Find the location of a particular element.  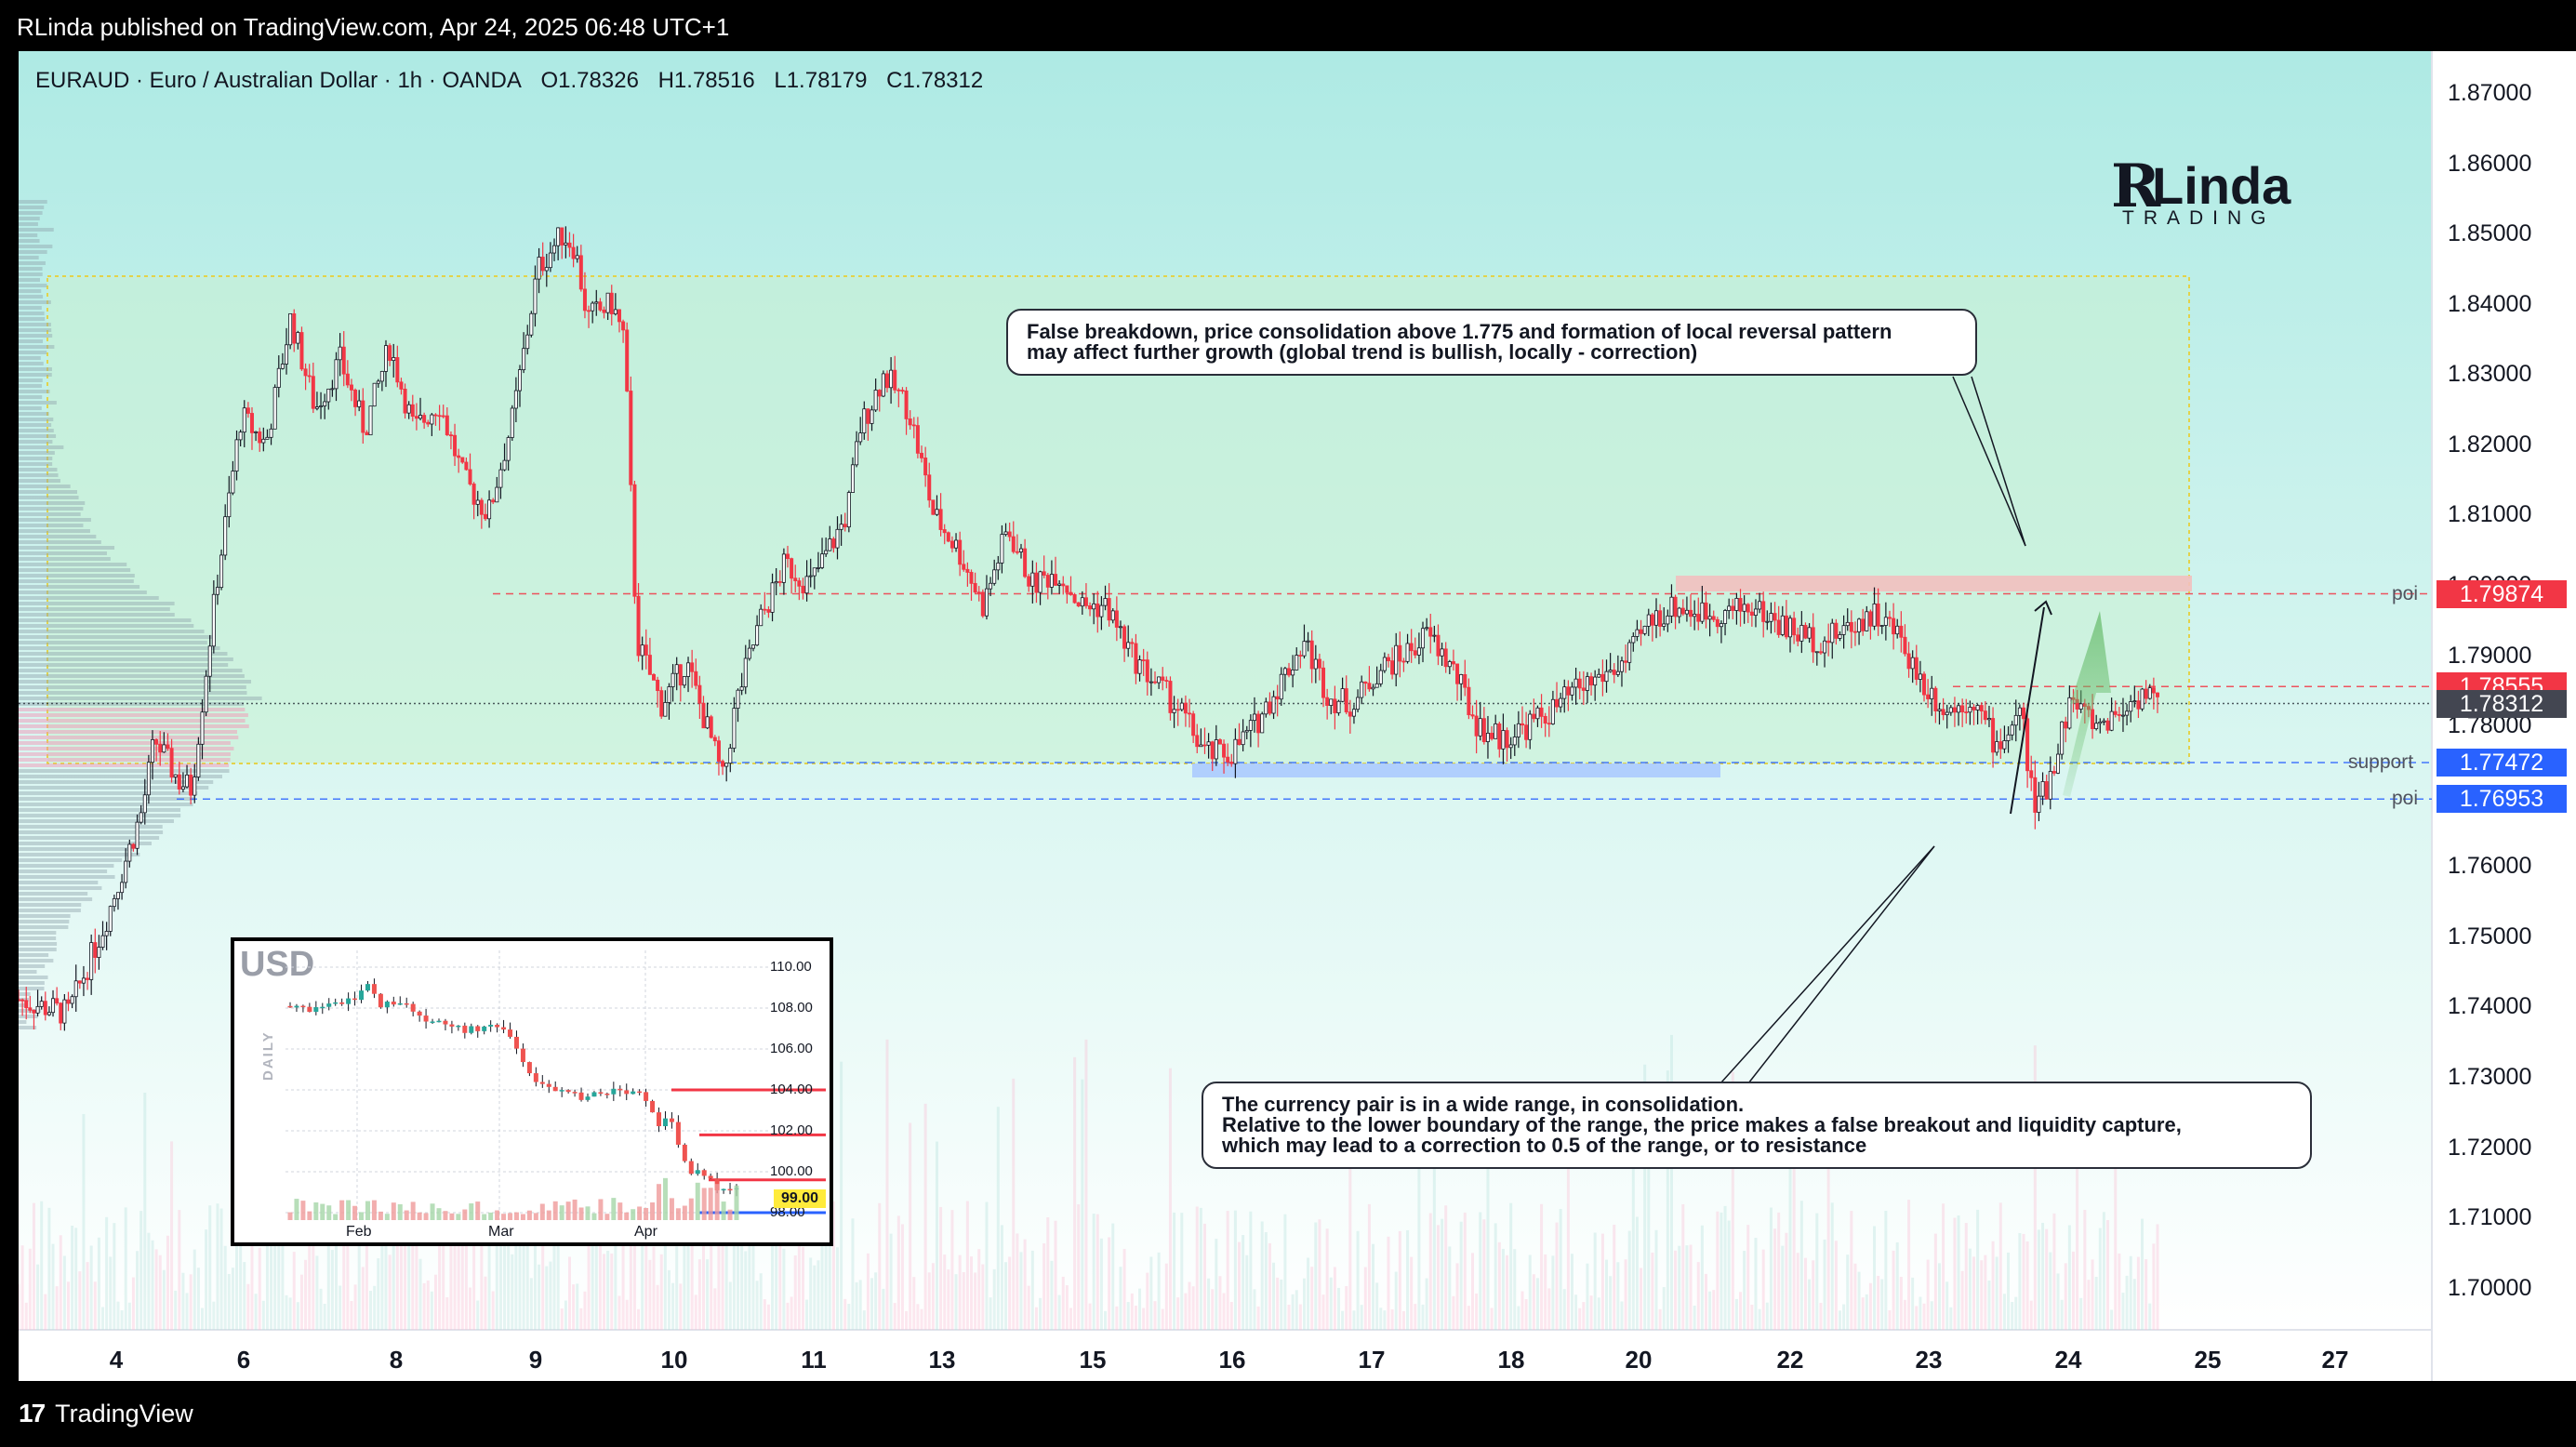

tradingview-brand: 17 TradingView is located at coordinates (106, 1413).